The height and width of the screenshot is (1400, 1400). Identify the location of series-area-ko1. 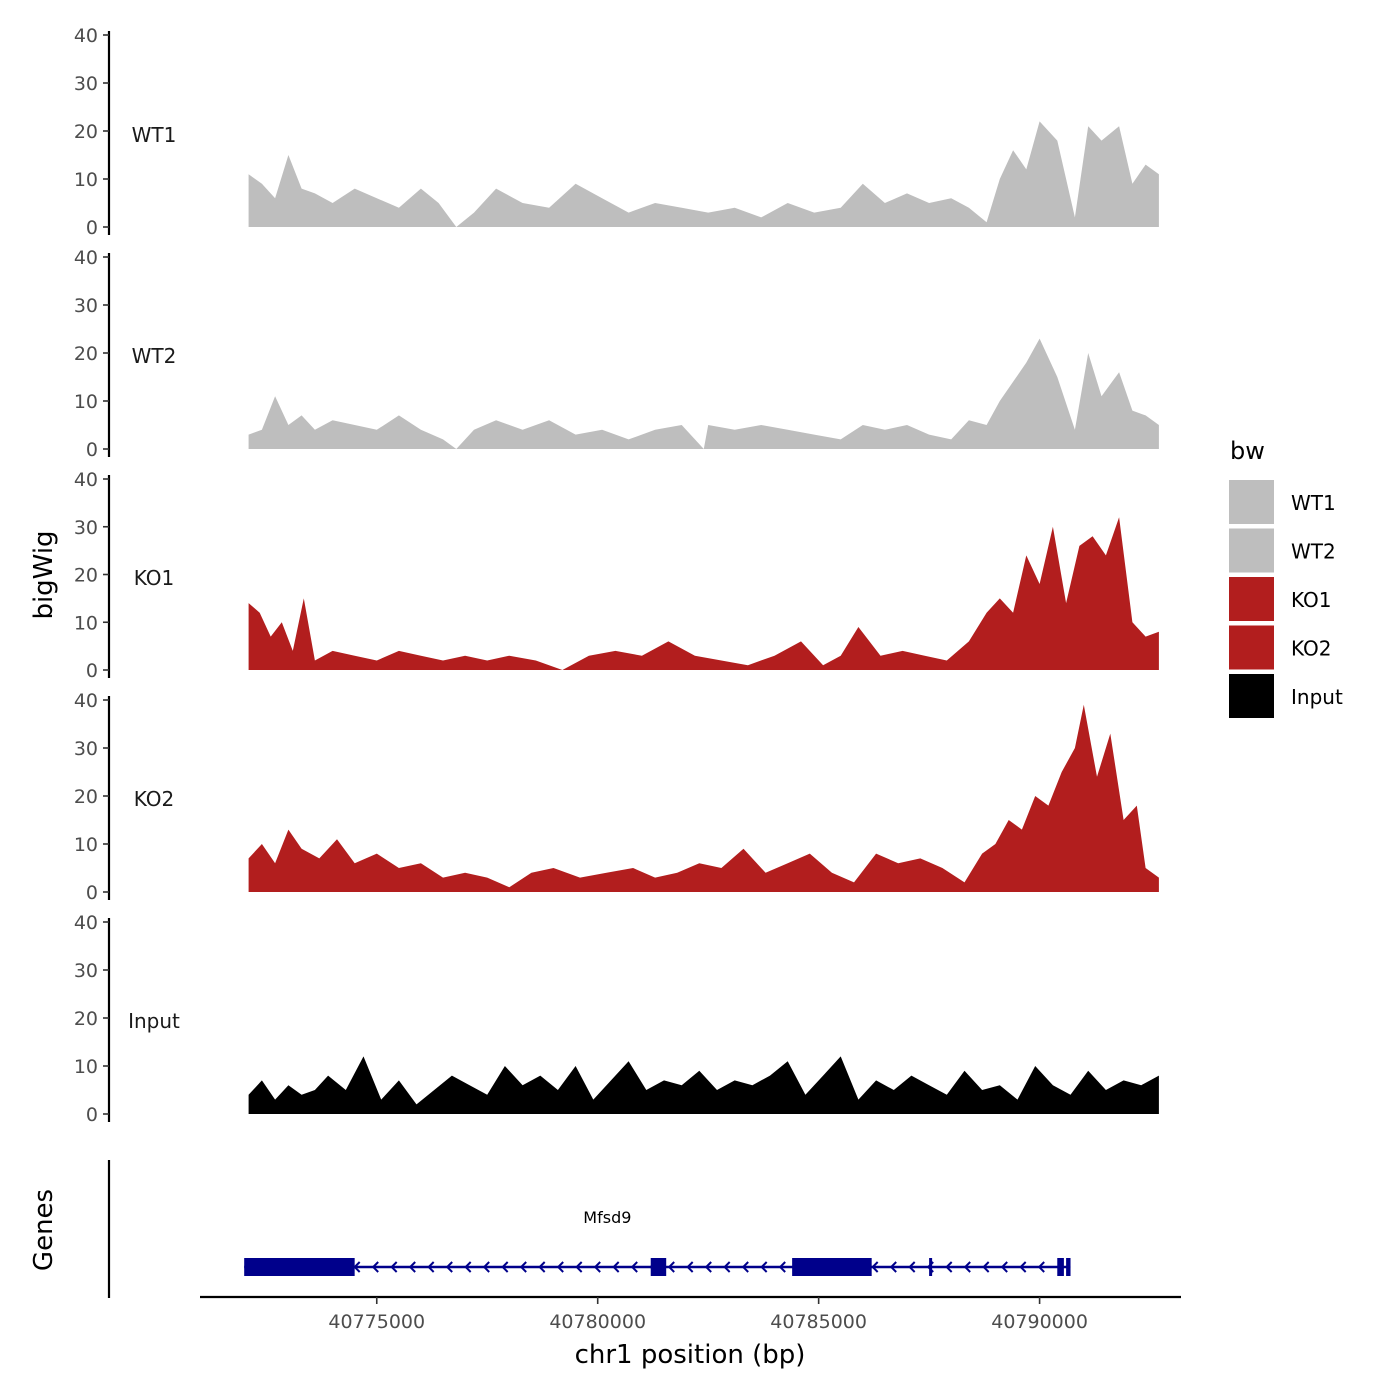
(703, 593).